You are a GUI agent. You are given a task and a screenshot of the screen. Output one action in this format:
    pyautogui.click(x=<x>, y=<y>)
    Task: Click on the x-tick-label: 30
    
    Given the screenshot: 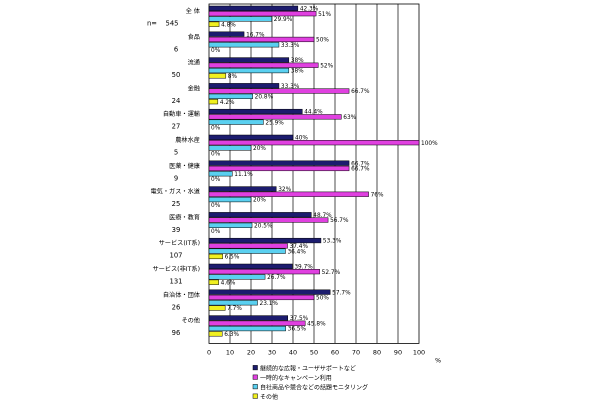 What is the action you would take?
    pyautogui.click(x=272, y=352)
    